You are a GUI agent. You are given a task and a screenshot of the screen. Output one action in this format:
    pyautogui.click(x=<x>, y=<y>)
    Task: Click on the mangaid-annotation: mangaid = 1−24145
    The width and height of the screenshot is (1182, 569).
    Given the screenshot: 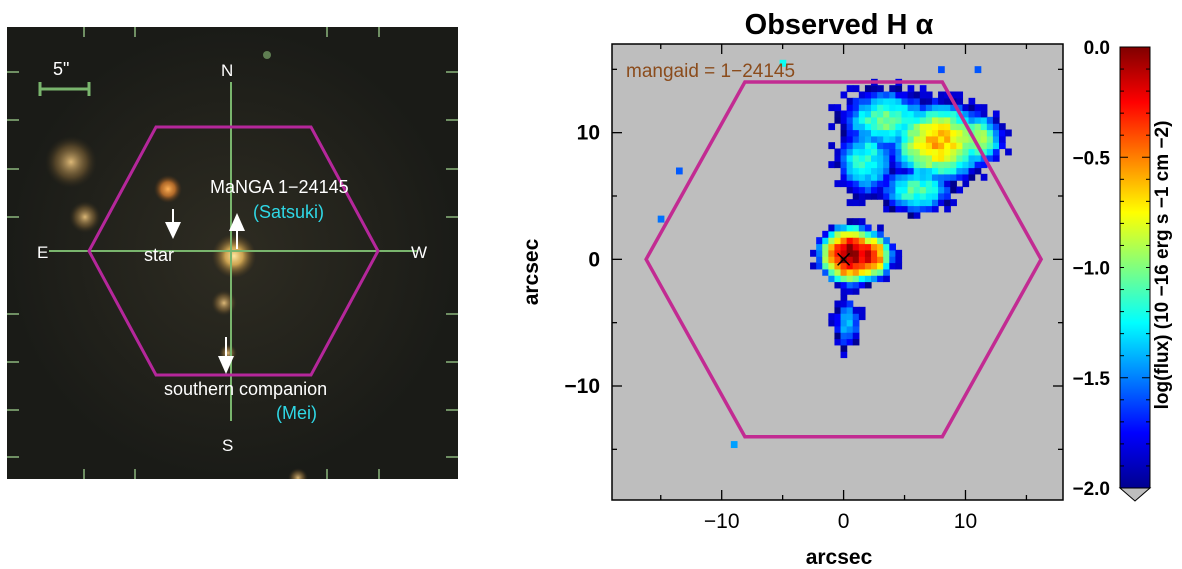 What is the action you would take?
    pyautogui.click(x=710, y=71)
    